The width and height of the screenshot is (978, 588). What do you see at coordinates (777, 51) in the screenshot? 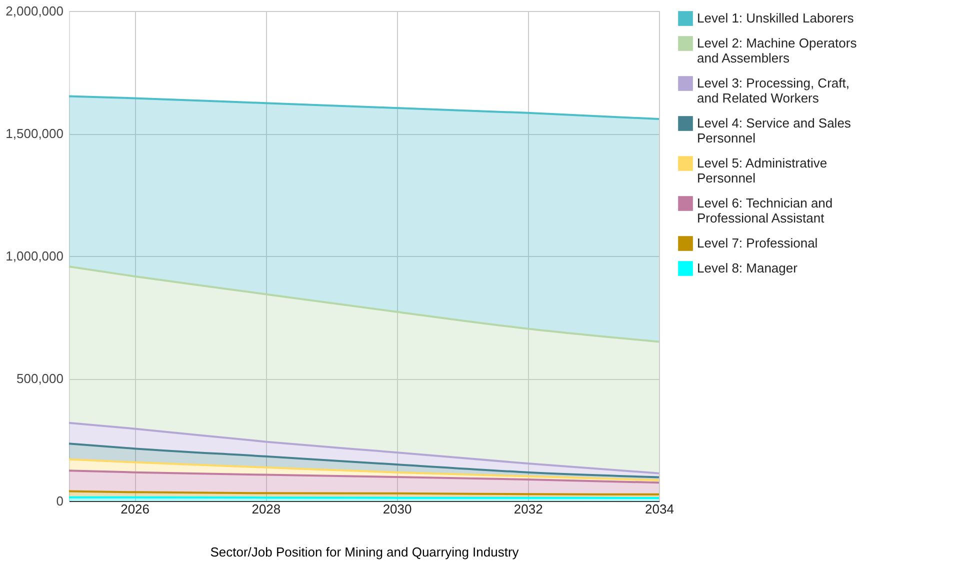
I see `legend-label: Level 2: Machine Operators and Assemblers` at bounding box center [777, 51].